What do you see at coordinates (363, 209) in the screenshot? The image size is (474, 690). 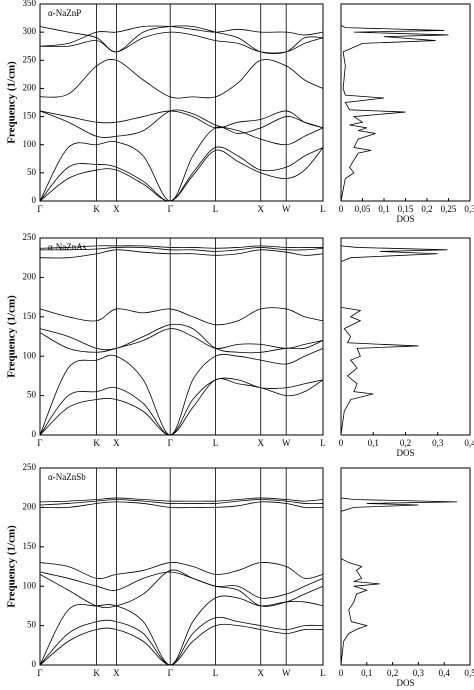 I see `x-tick-label: 0,05` at bounding box center [363, 209].